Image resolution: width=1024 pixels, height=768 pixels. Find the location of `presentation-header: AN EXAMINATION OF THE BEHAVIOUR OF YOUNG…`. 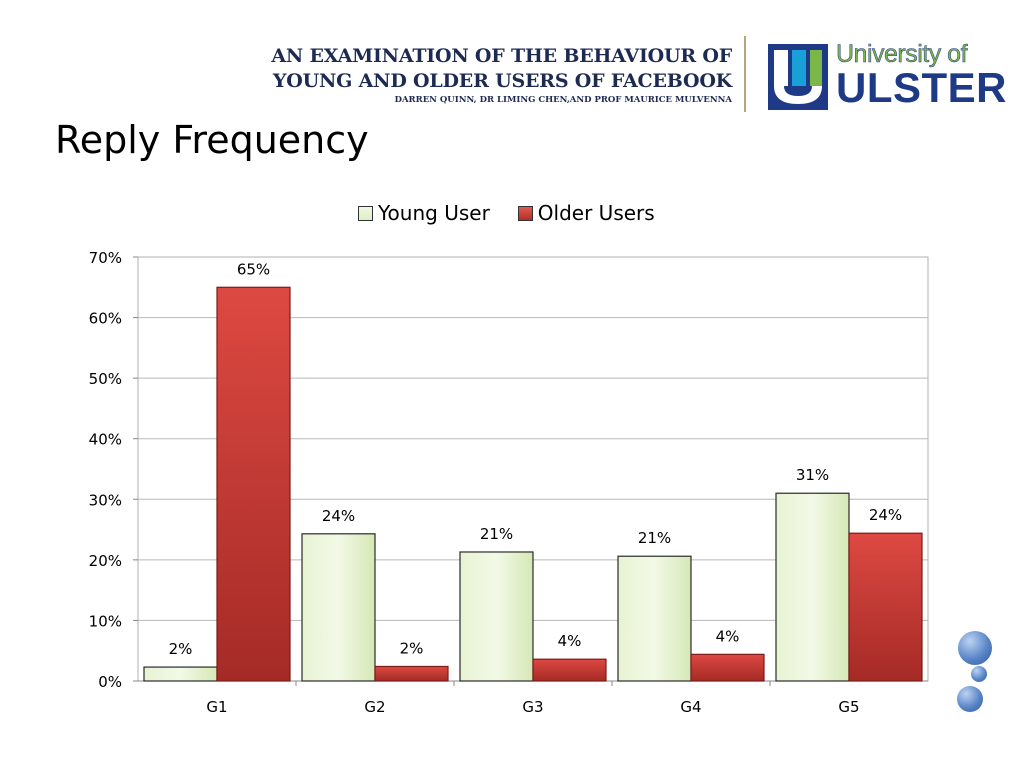

presentation-header: AN EXAMINATION OF THE BEHAVIOUR OF YOUNG… is located at coordinates (501, 75).